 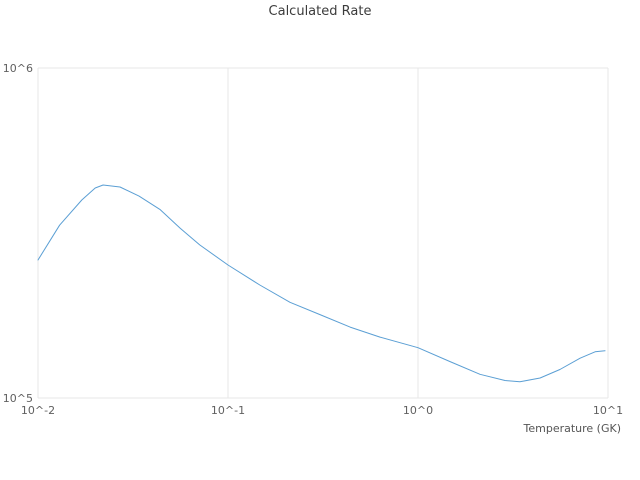 I want to click on x-tick-label: 10^1, so click(x=608, y=410).